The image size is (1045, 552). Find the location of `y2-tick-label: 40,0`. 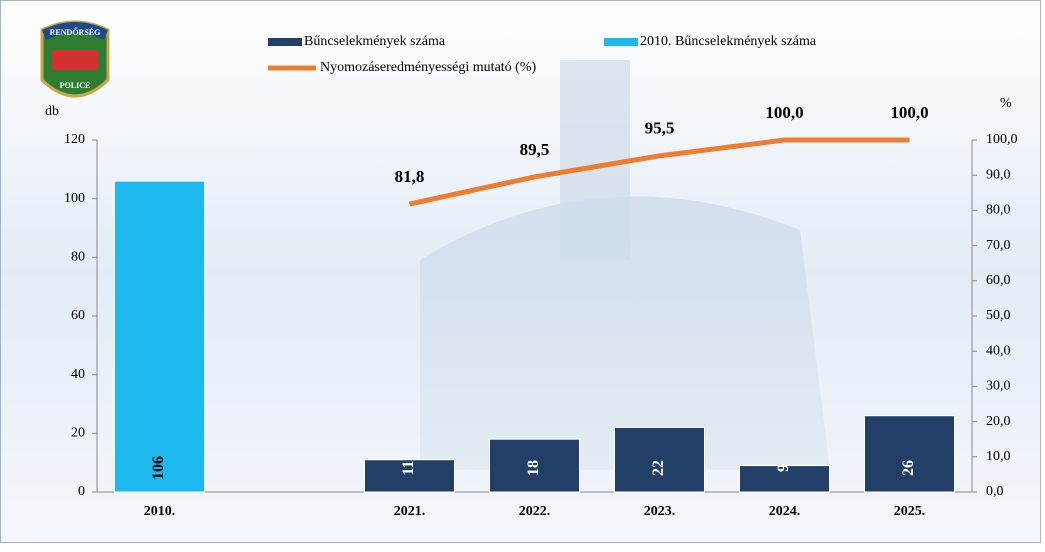

y2-tick-label: 40,0 is located at coordinates (998, 350).